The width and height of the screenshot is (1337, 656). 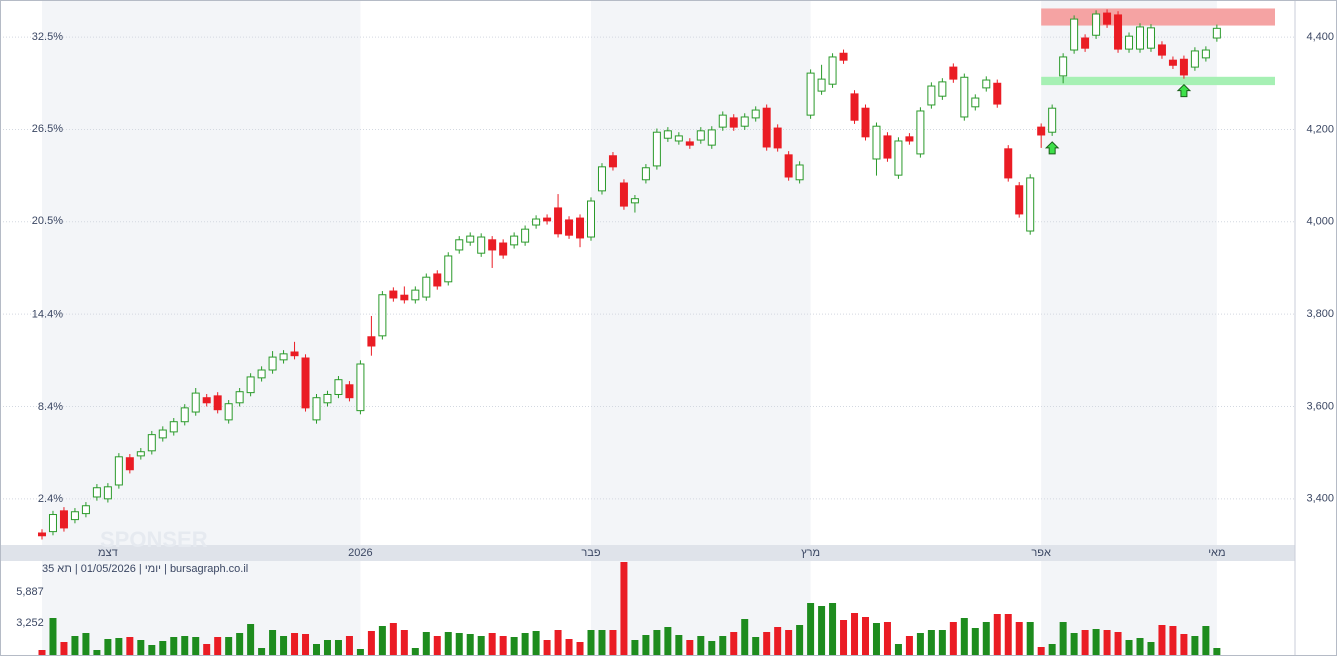 I want to click on volume-tick-label: 3,252, so click(x=30, y=623).